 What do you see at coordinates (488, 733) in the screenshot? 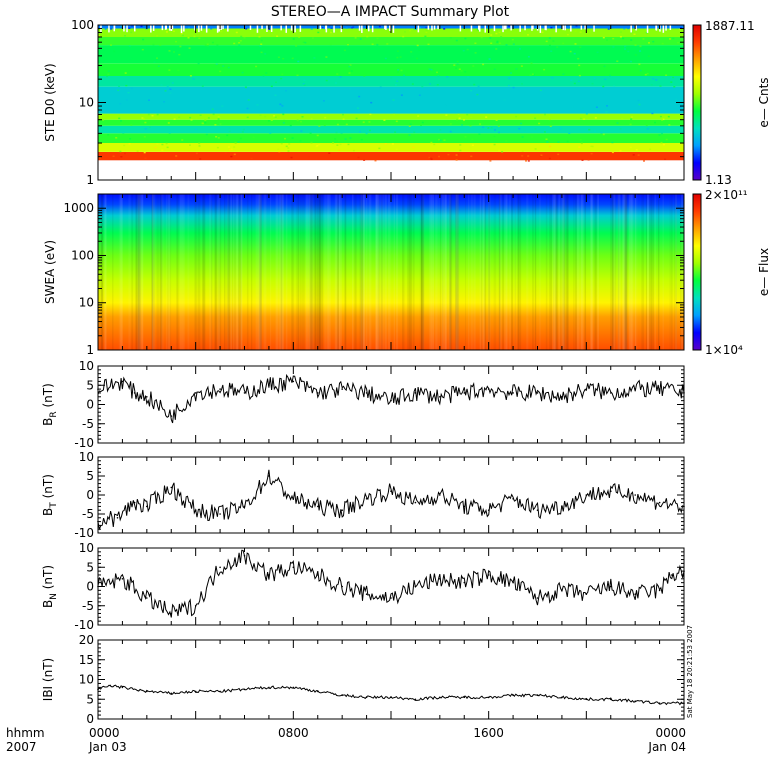
I see `x-tick-label: 1600` at bounding box center [488, 733].